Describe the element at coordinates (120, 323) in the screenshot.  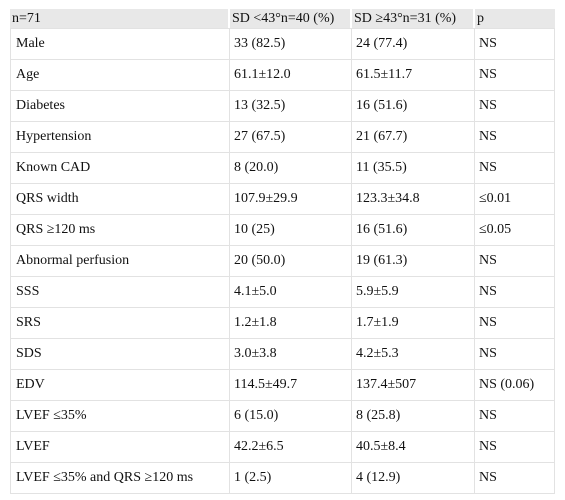
I see `row-label-cell: SRS` at that location.